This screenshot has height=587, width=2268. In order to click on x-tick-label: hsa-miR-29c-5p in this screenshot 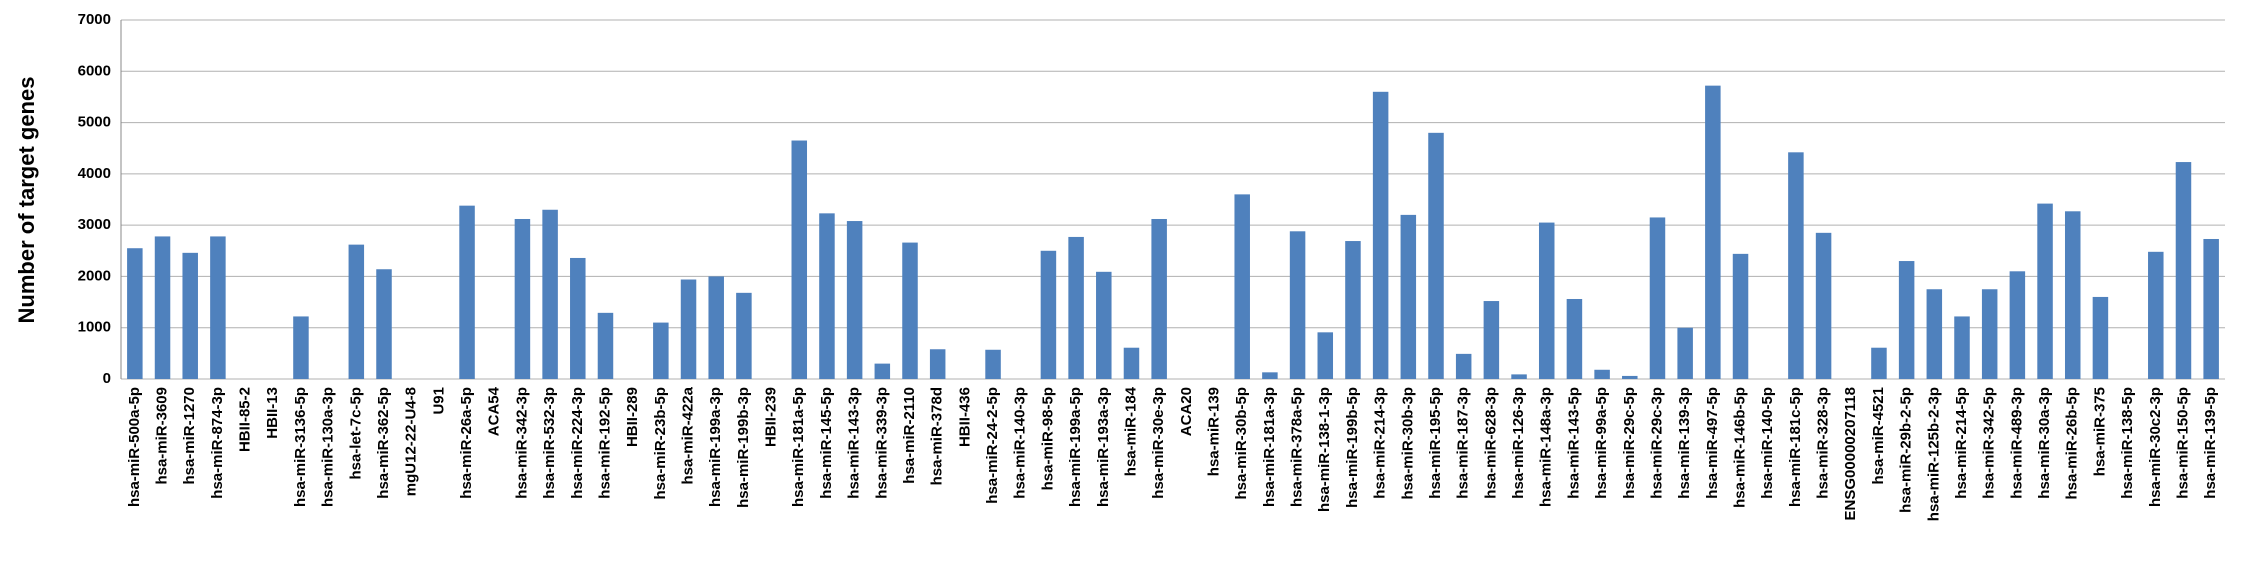, I will do `click(1629, 443)`.